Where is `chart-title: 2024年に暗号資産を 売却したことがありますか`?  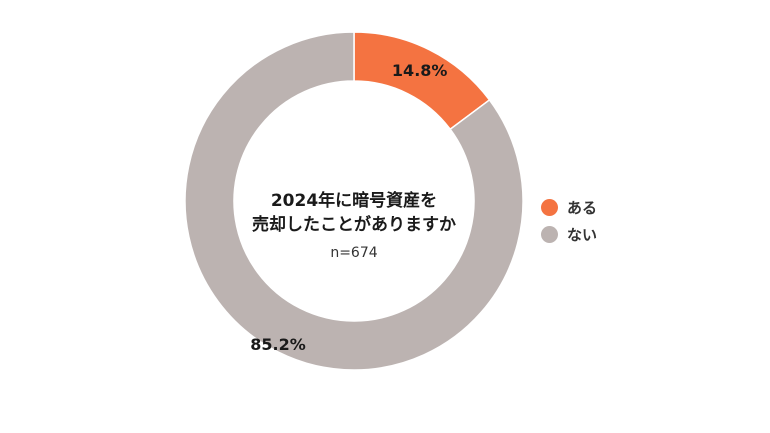
chart-title: 2024年に暗号資産を 売却したことがありますか is located at coordinates (354, 213).